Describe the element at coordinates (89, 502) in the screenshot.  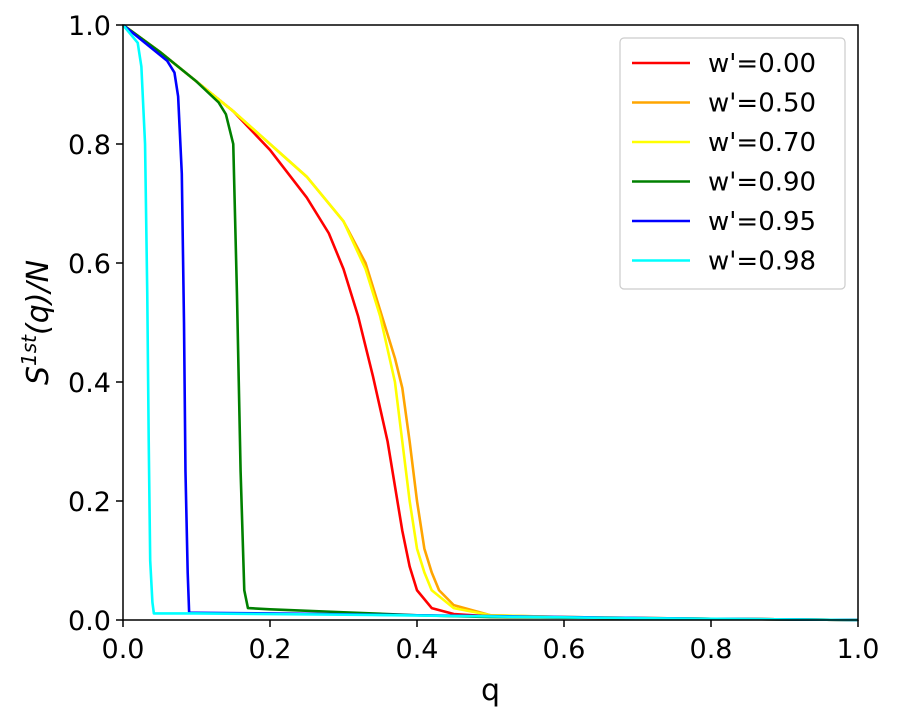
I see `y-tick-label: 0.2` at that location.